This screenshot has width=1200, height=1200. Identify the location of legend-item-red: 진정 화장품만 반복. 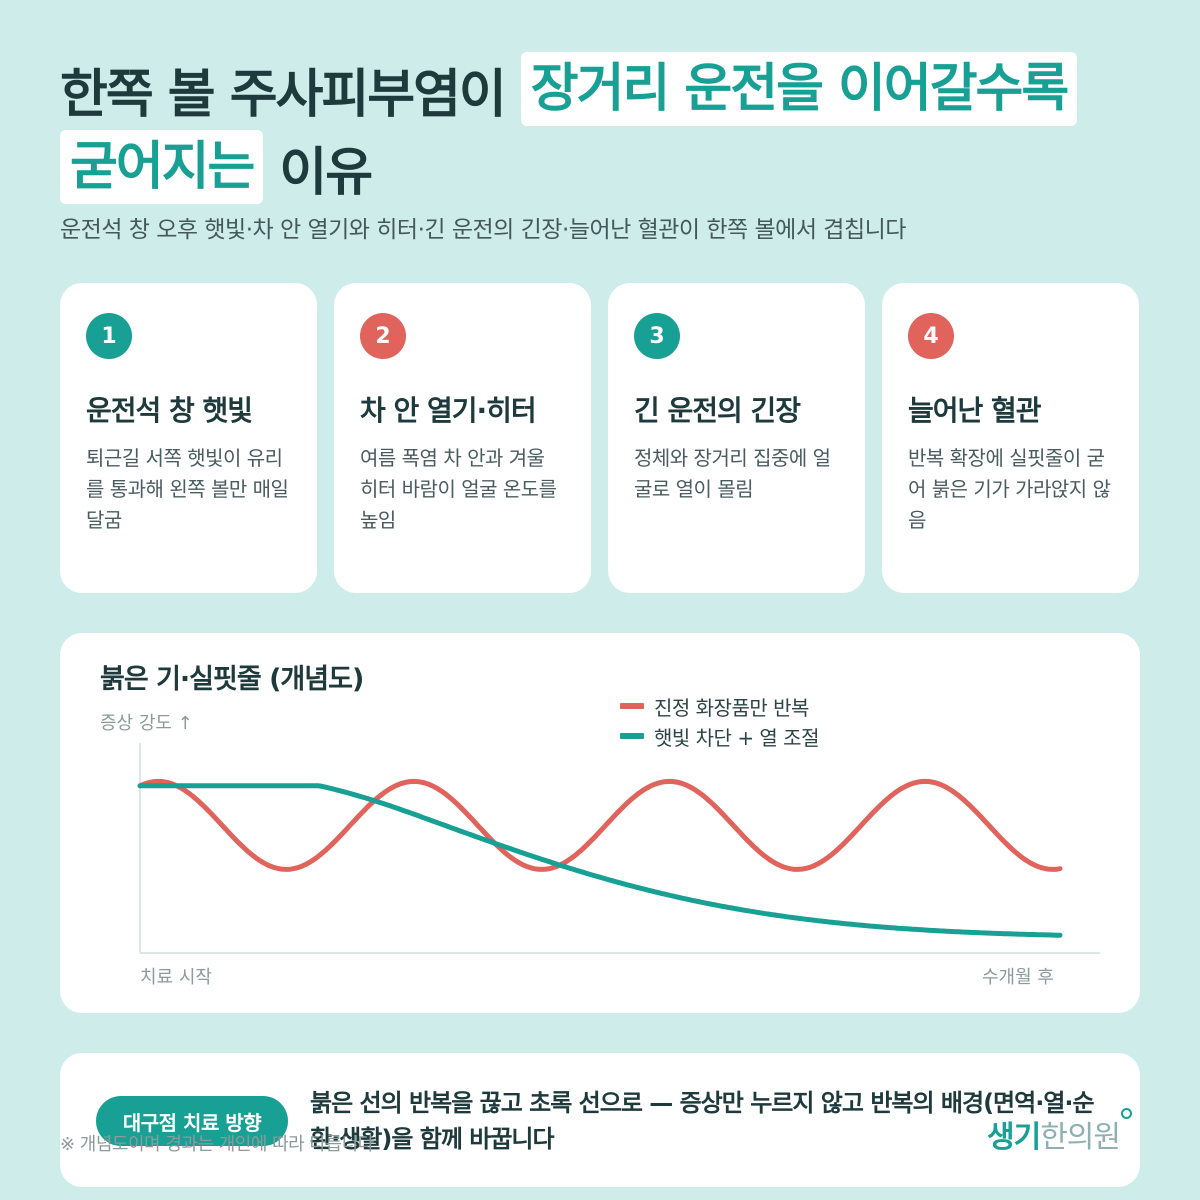
(719, 706).